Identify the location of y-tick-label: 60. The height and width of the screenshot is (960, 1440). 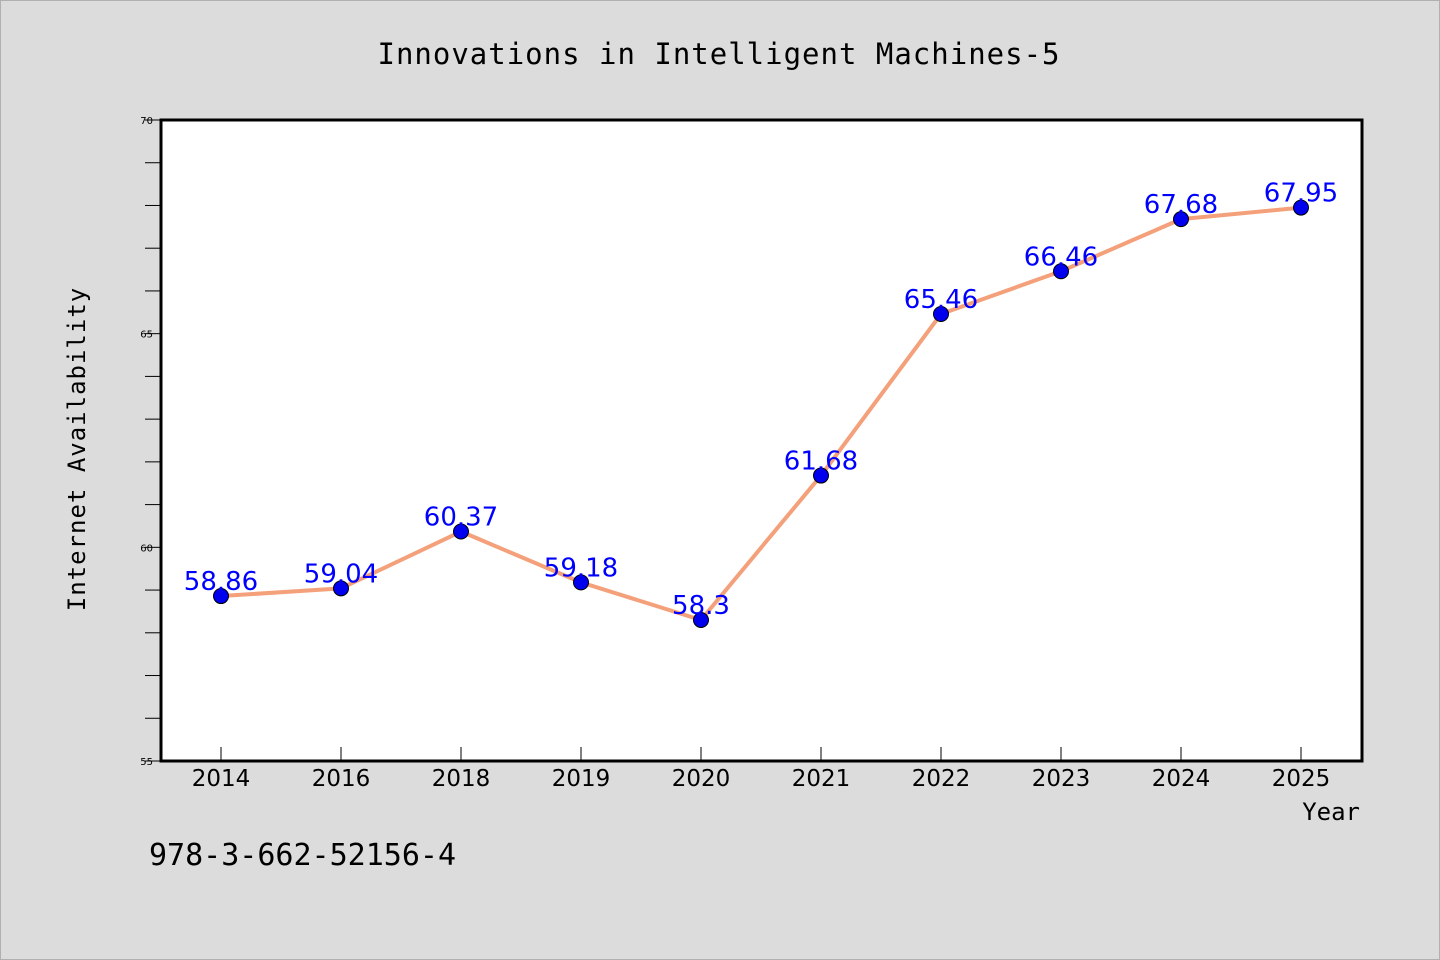
(146, 548).